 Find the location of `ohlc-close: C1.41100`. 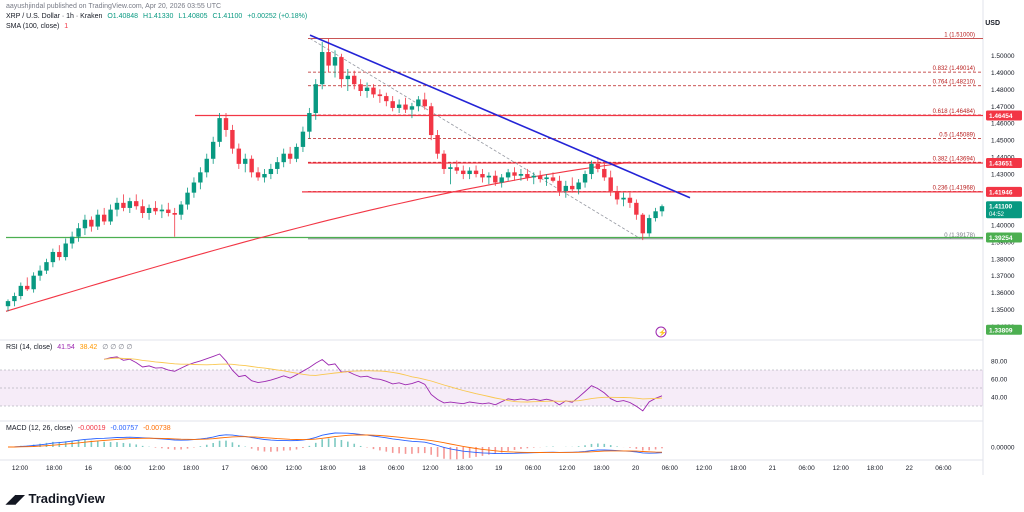

ohlc-close: C1.41100 is located at coordinates (227, 16).